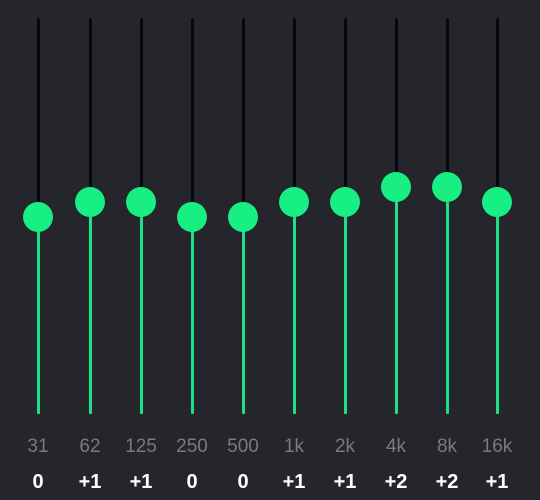  Describe the element at coordinates (141, 307) in the screenshot. I see `eq-track-125-fill` at that location.